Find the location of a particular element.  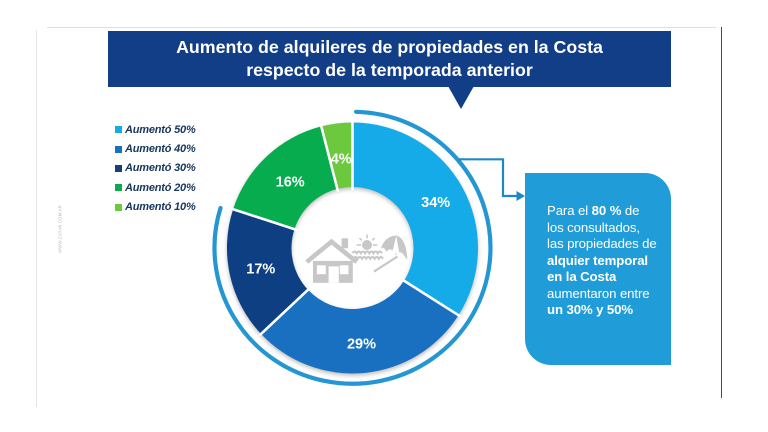

svg-text: 17% is located at coordinates (260, 270).